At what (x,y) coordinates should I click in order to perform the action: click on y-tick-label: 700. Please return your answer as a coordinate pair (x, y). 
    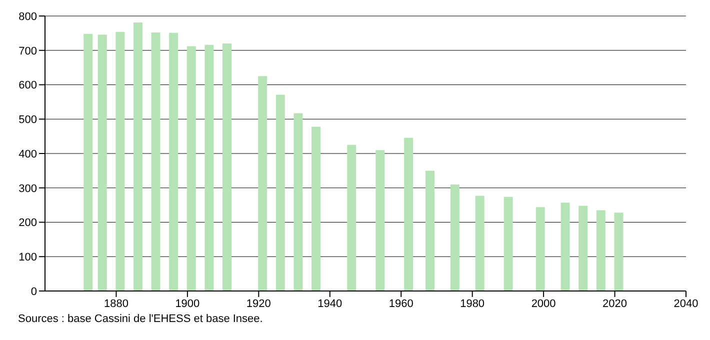
    Looking at the image, I should click on (27, 51).